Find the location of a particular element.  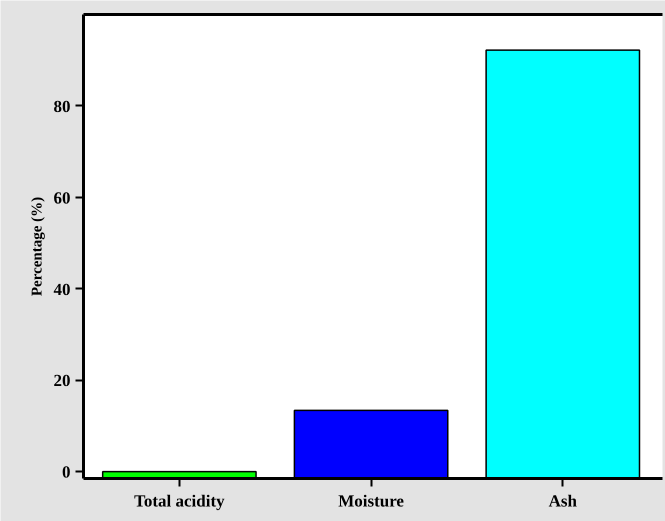

x-tick-label: Moisture is located at coordinates (371, 501).